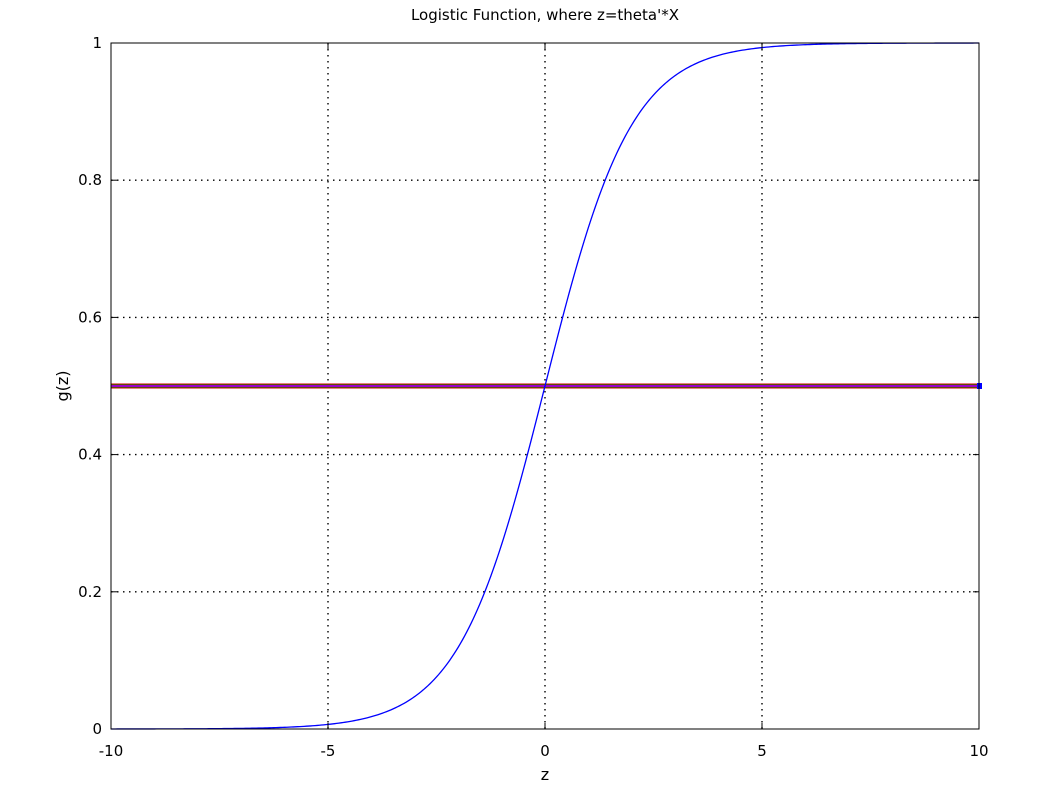  I want to click on y-tick-label: 0.8, so click(90, 180).